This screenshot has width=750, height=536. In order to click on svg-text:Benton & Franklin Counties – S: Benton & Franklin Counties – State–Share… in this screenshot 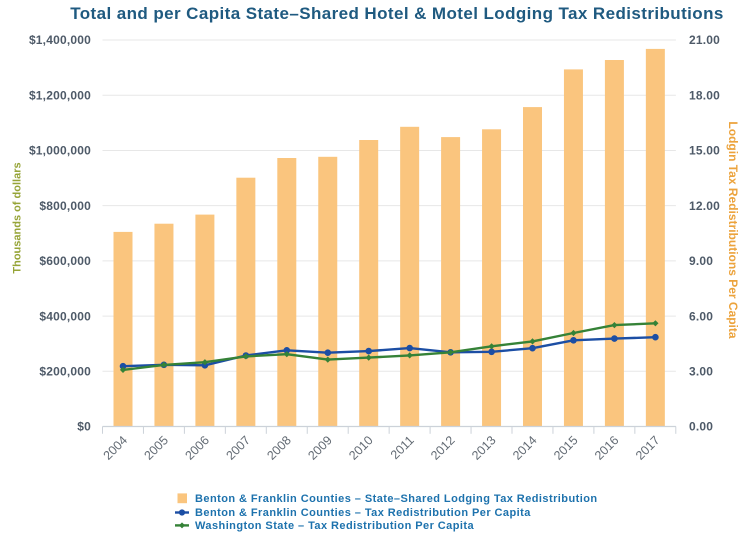, I will do `click(396, 499)`.